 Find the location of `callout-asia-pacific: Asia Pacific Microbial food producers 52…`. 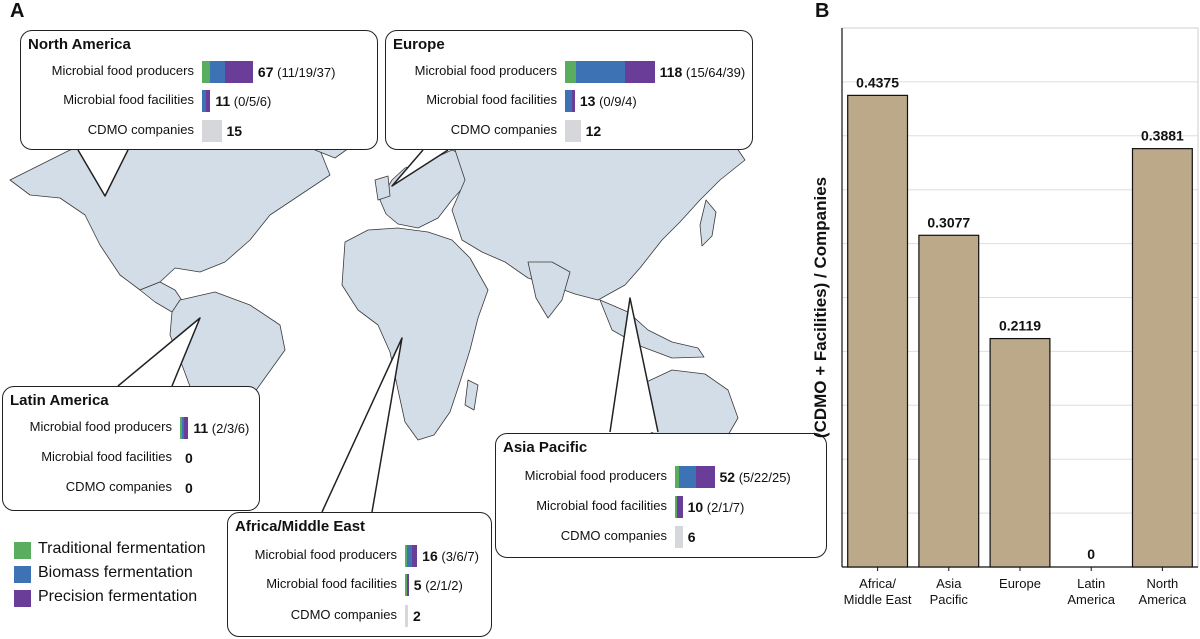

callout-asia-pacific: Asia Pacific Microbial food producers 52… is located at coordinates (661, 495).